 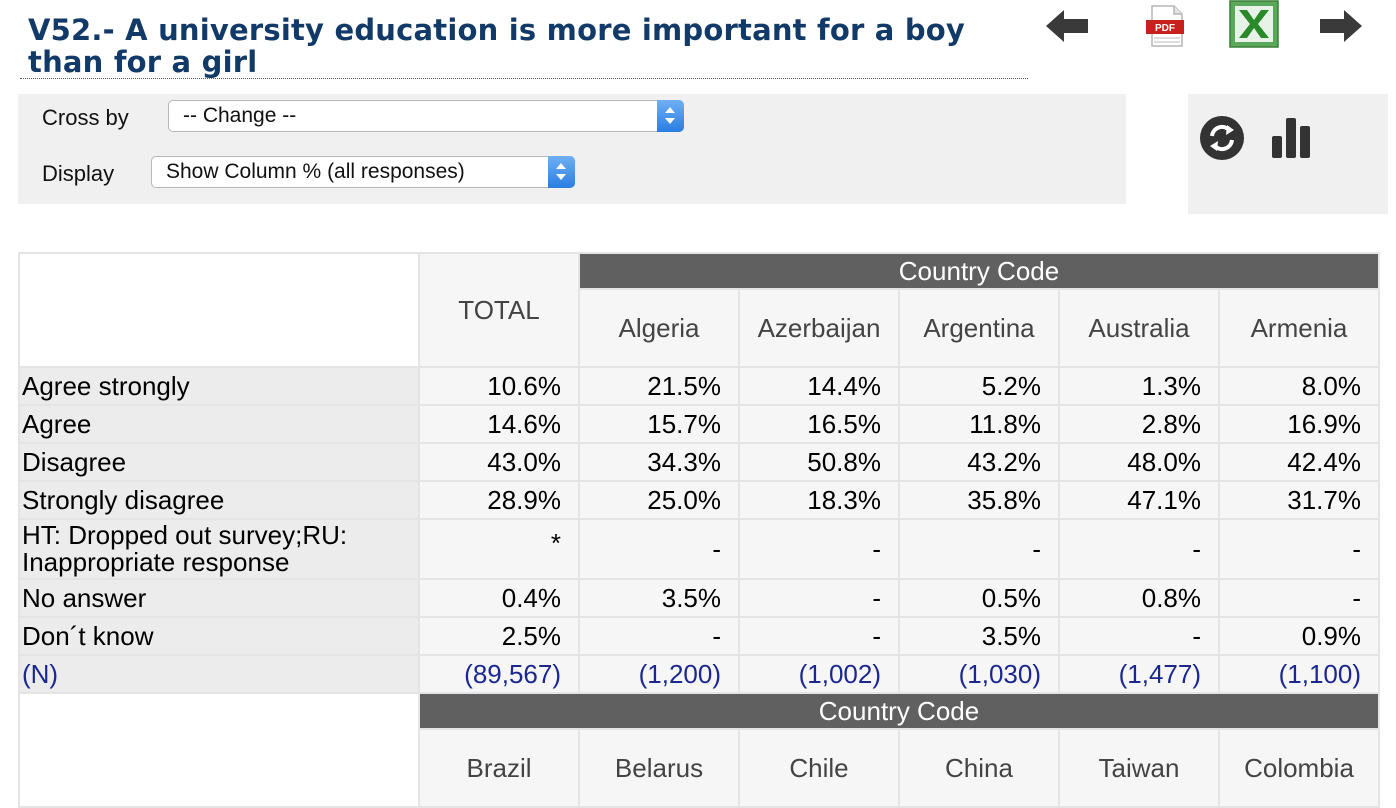 What do you see at coordinates (219, 636) in the screenshot?
I see `row-label: Don´t know` at bounding box center [219, 636].